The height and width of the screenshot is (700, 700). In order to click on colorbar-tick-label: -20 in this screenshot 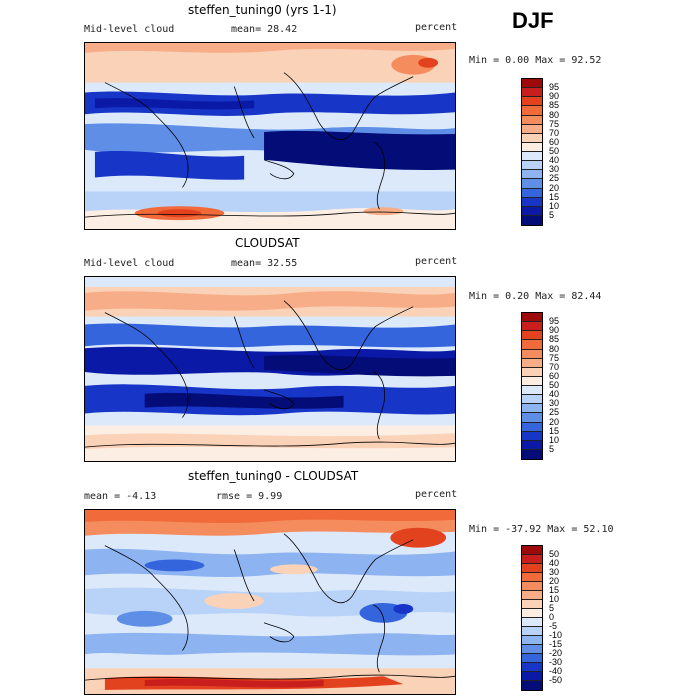, I will do `click(556, 653)`.